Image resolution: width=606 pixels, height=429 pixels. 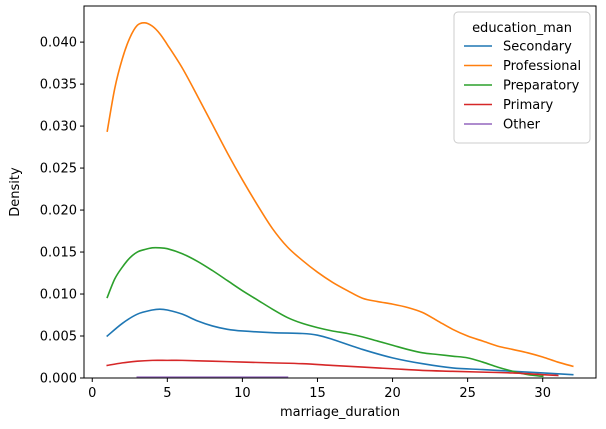 I want to click on x-tick-label: 0, so click(x=92, y=393).